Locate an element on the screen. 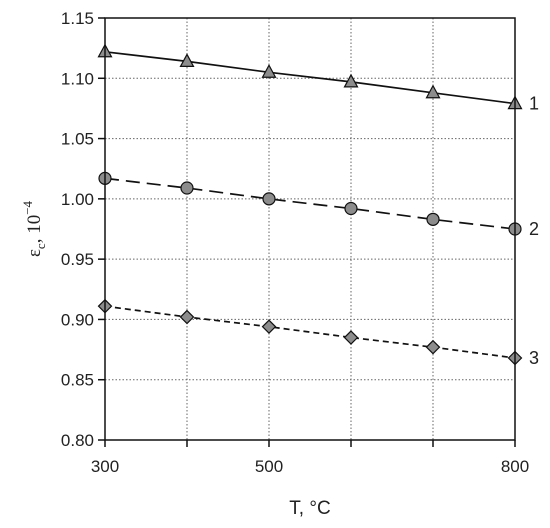 This screenshot has height=528, width=550. y-axis-title-superscript: −4 is located at coordinates (27, 207).